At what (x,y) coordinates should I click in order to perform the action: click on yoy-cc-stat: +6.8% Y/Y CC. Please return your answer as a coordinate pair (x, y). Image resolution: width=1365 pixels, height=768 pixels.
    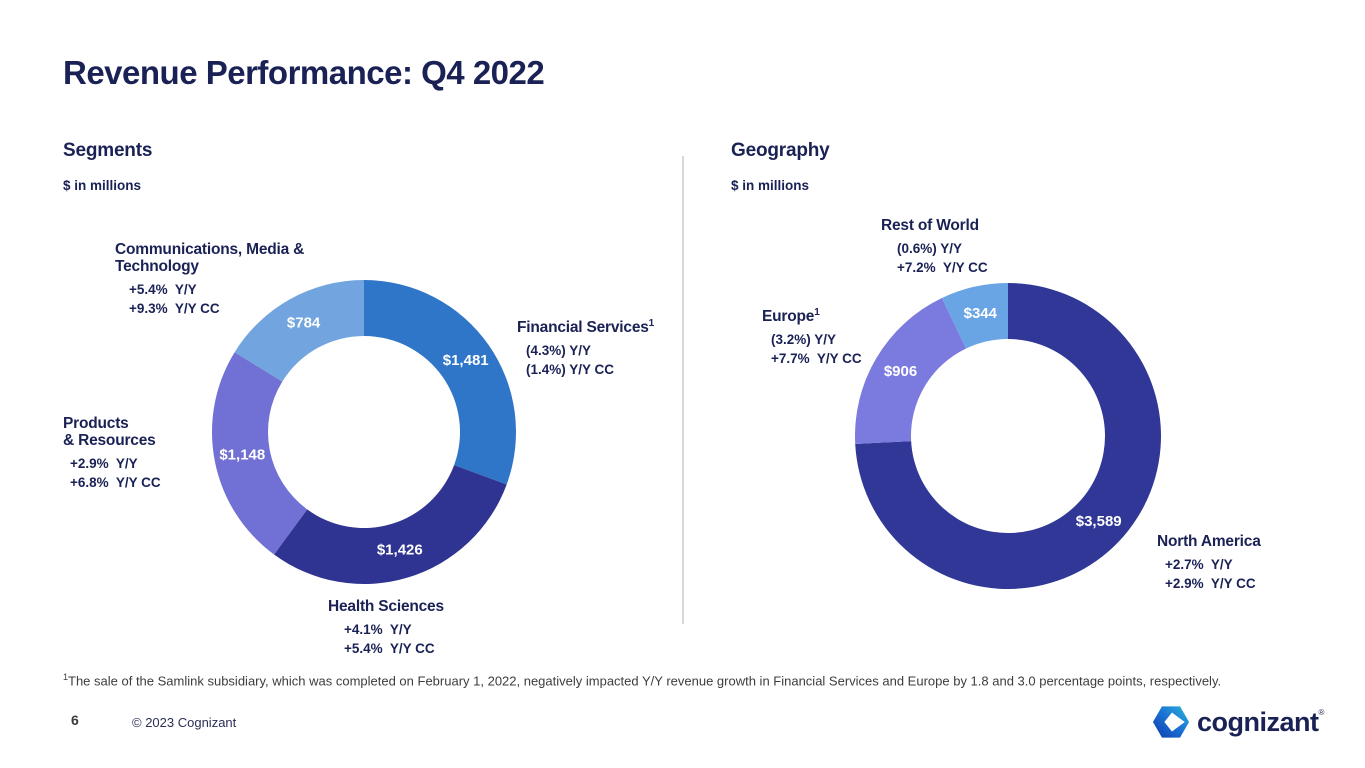
    Looking at the image, I should click on (115, 482).